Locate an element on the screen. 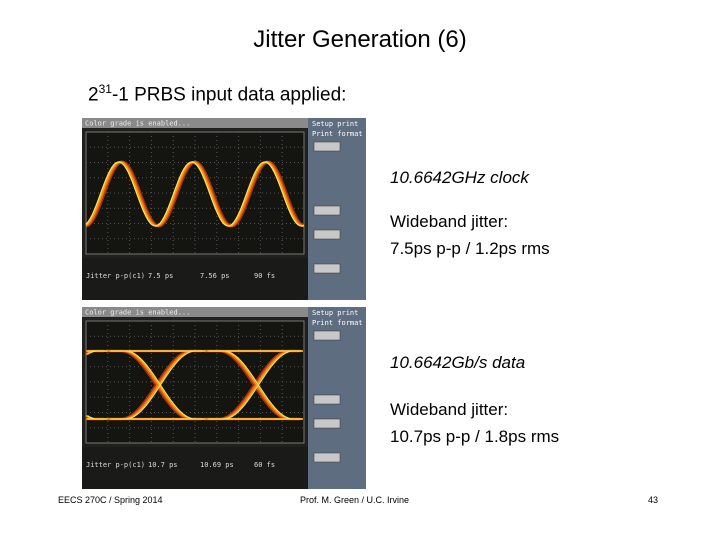 Image resolution: width=720 pixels, height=540 pixels. subtitle-text: -1 PRBS input data applied: is located at coordinates (229, 95).